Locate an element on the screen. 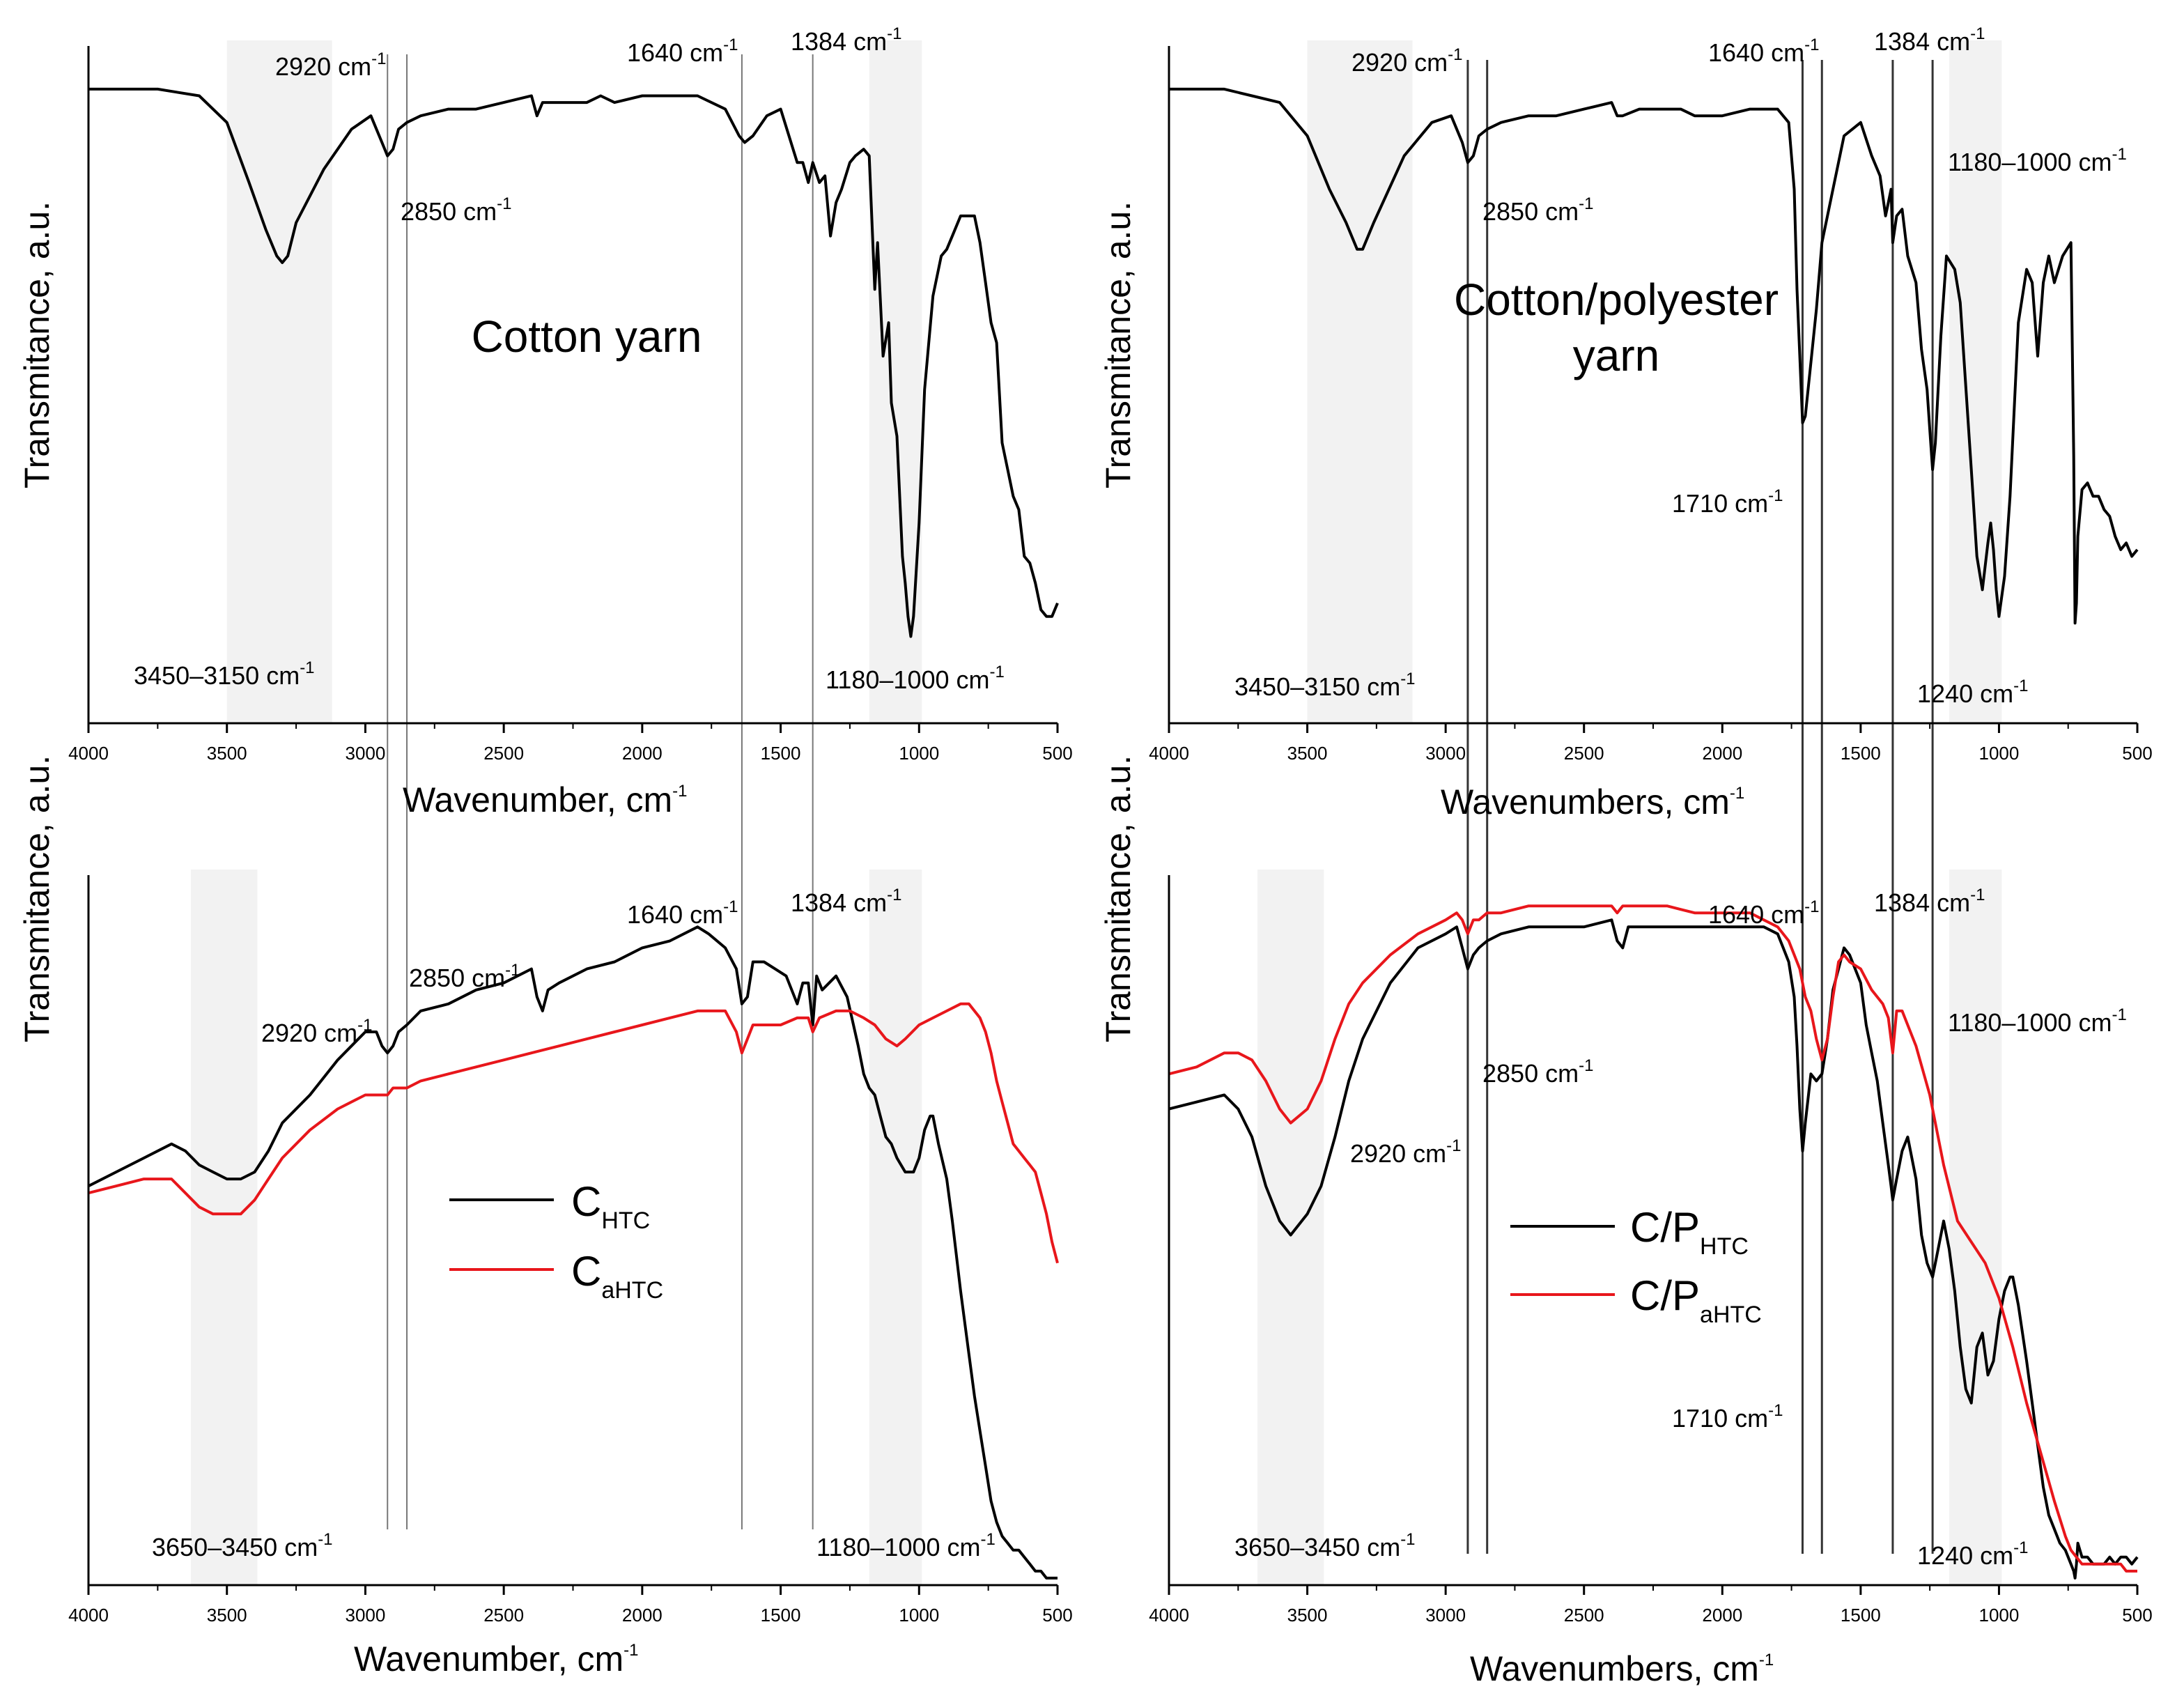 The width and height of the screenshot is (2184, 1698). legend: CHTC CaHTC is located at coordinates (556, 1241).